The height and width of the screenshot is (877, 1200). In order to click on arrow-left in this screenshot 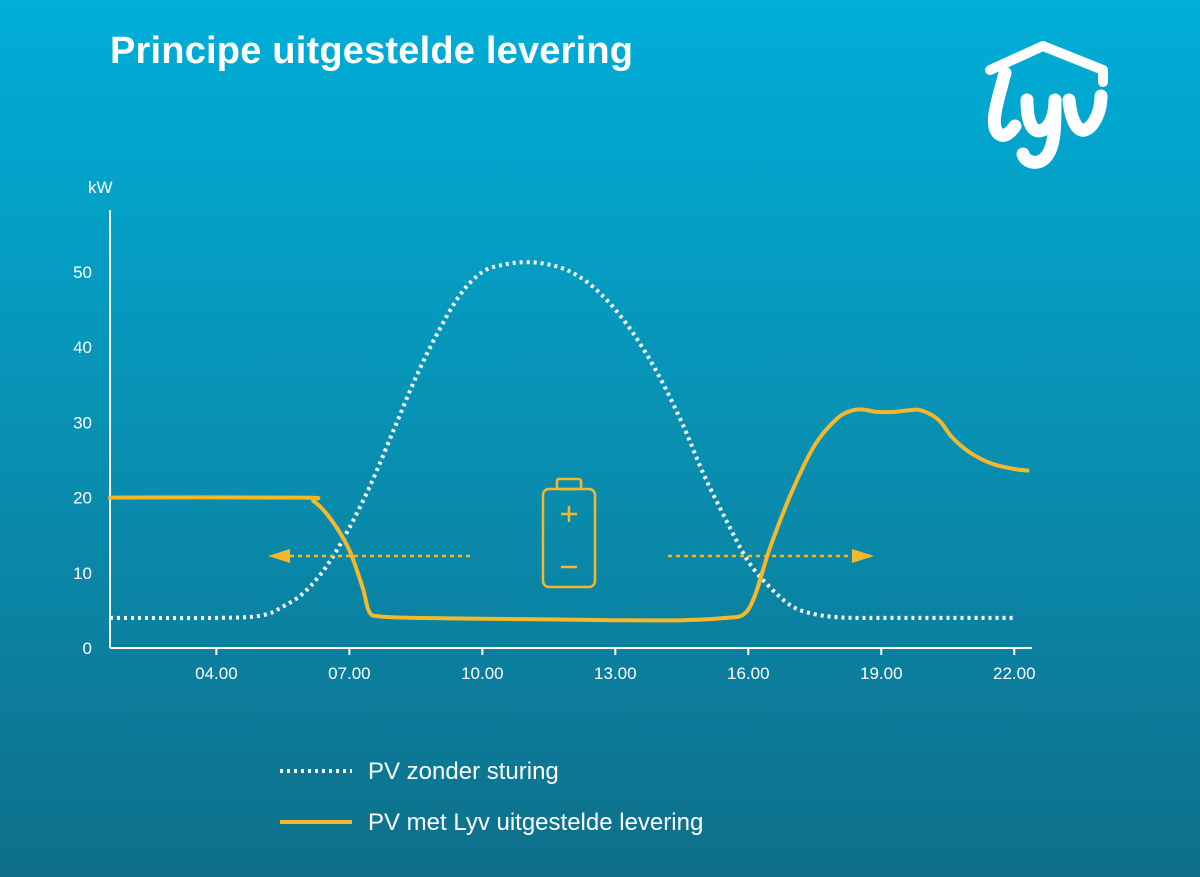, I will do `click(370, 556)`.